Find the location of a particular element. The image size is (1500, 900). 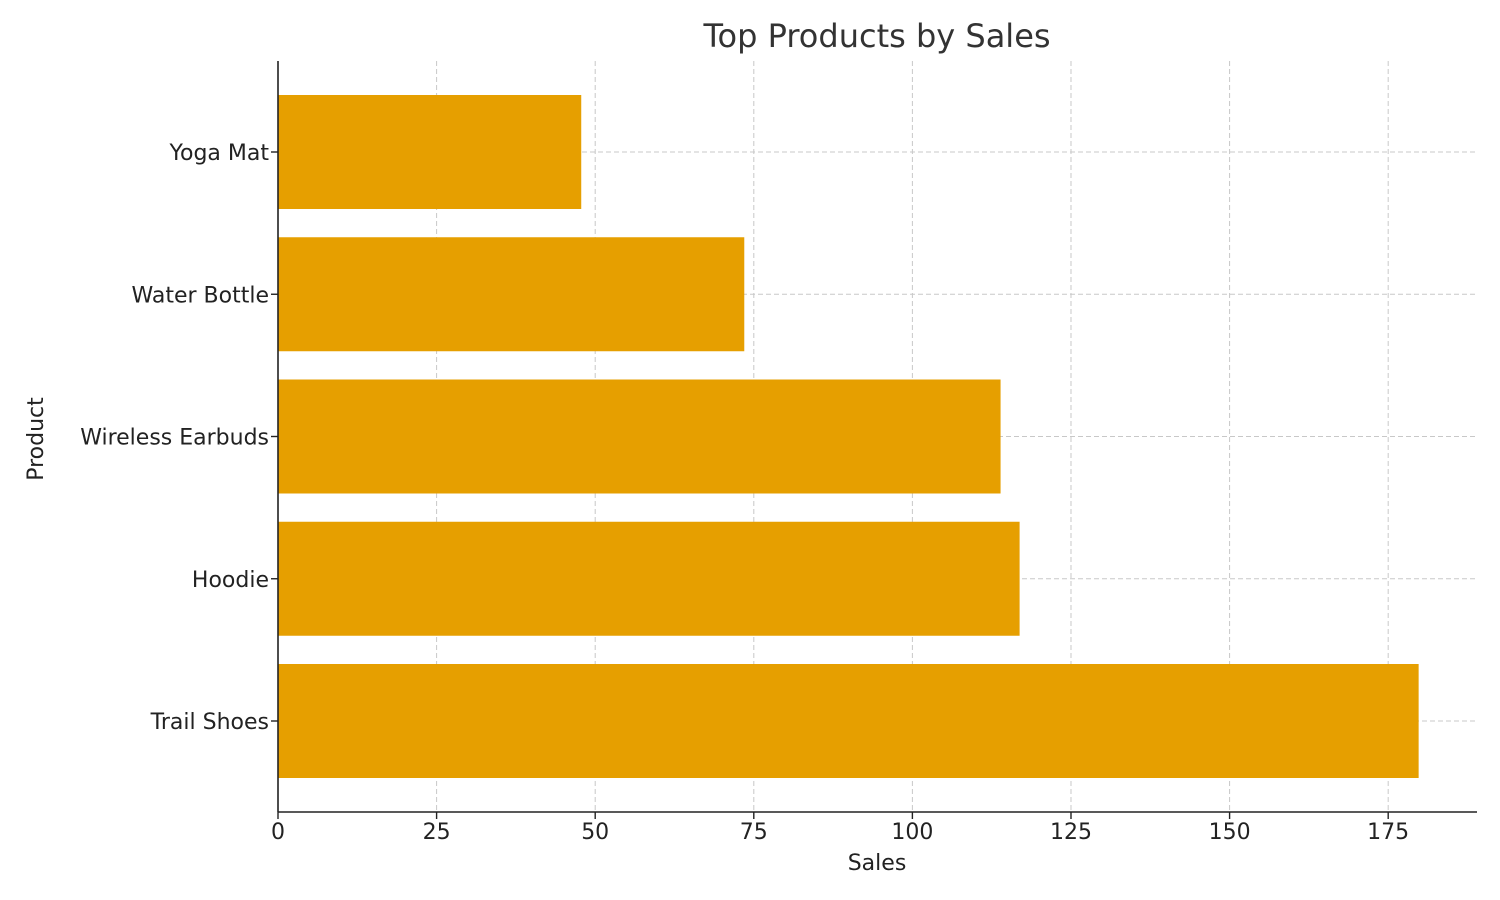

x-axis-label: Sales is located at coordinates (877, 863).